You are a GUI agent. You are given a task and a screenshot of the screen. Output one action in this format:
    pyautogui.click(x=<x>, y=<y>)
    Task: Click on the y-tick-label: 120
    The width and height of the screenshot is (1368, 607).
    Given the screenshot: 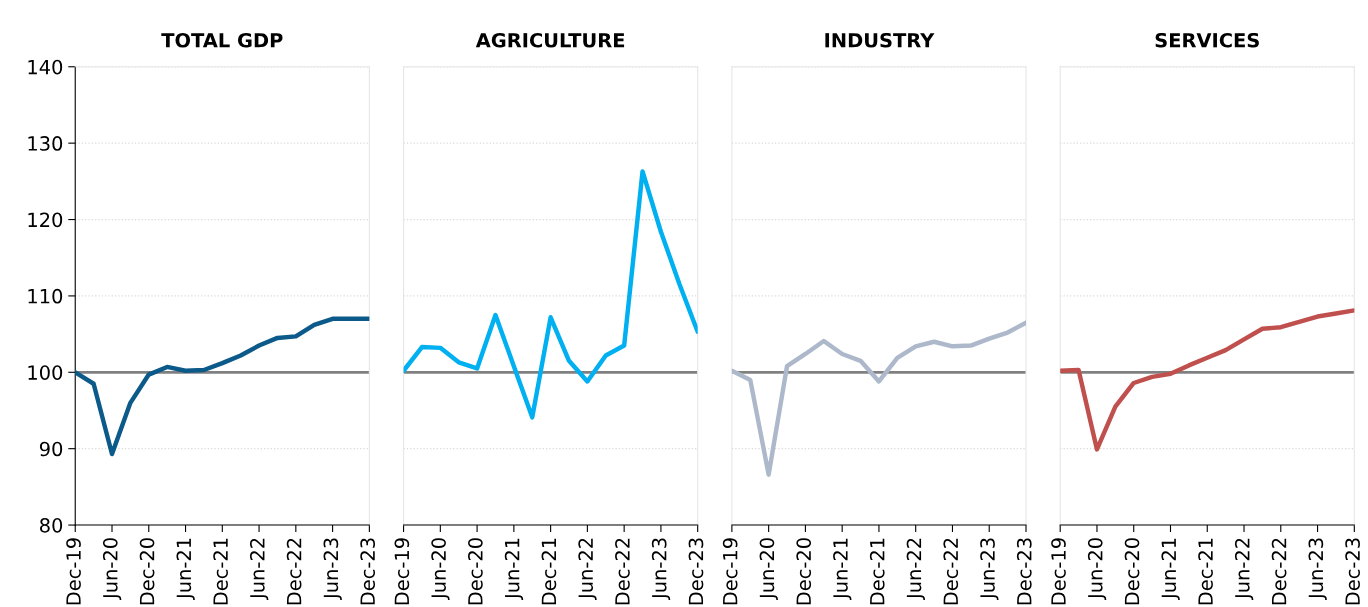 What is the action you would take?
    pyautogui.click(x=45, y=220)
    